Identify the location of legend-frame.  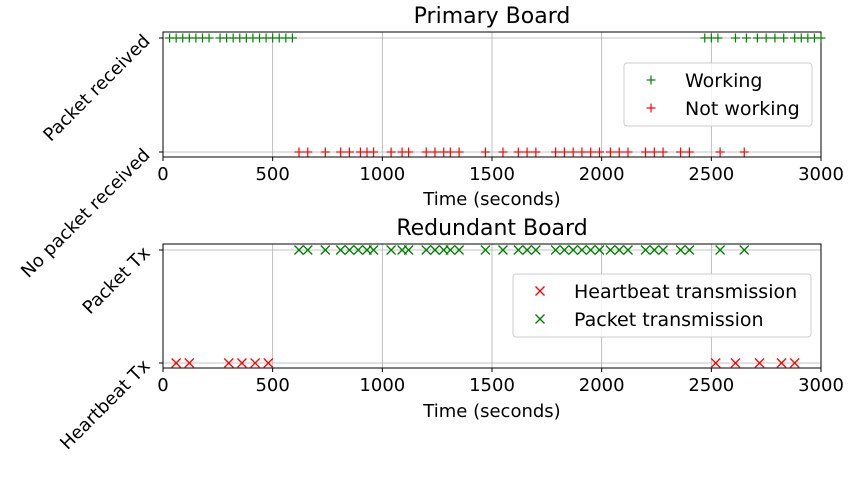
(718, 94).